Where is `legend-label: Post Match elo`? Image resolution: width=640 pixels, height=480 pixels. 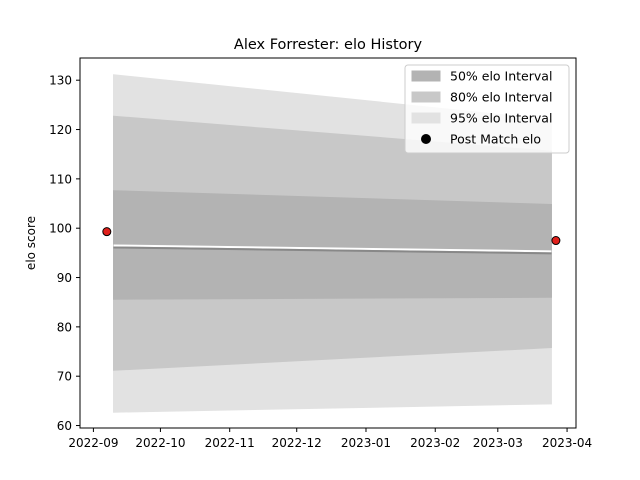 legend-label: Post Match elo is located at coordinates (495, 139).